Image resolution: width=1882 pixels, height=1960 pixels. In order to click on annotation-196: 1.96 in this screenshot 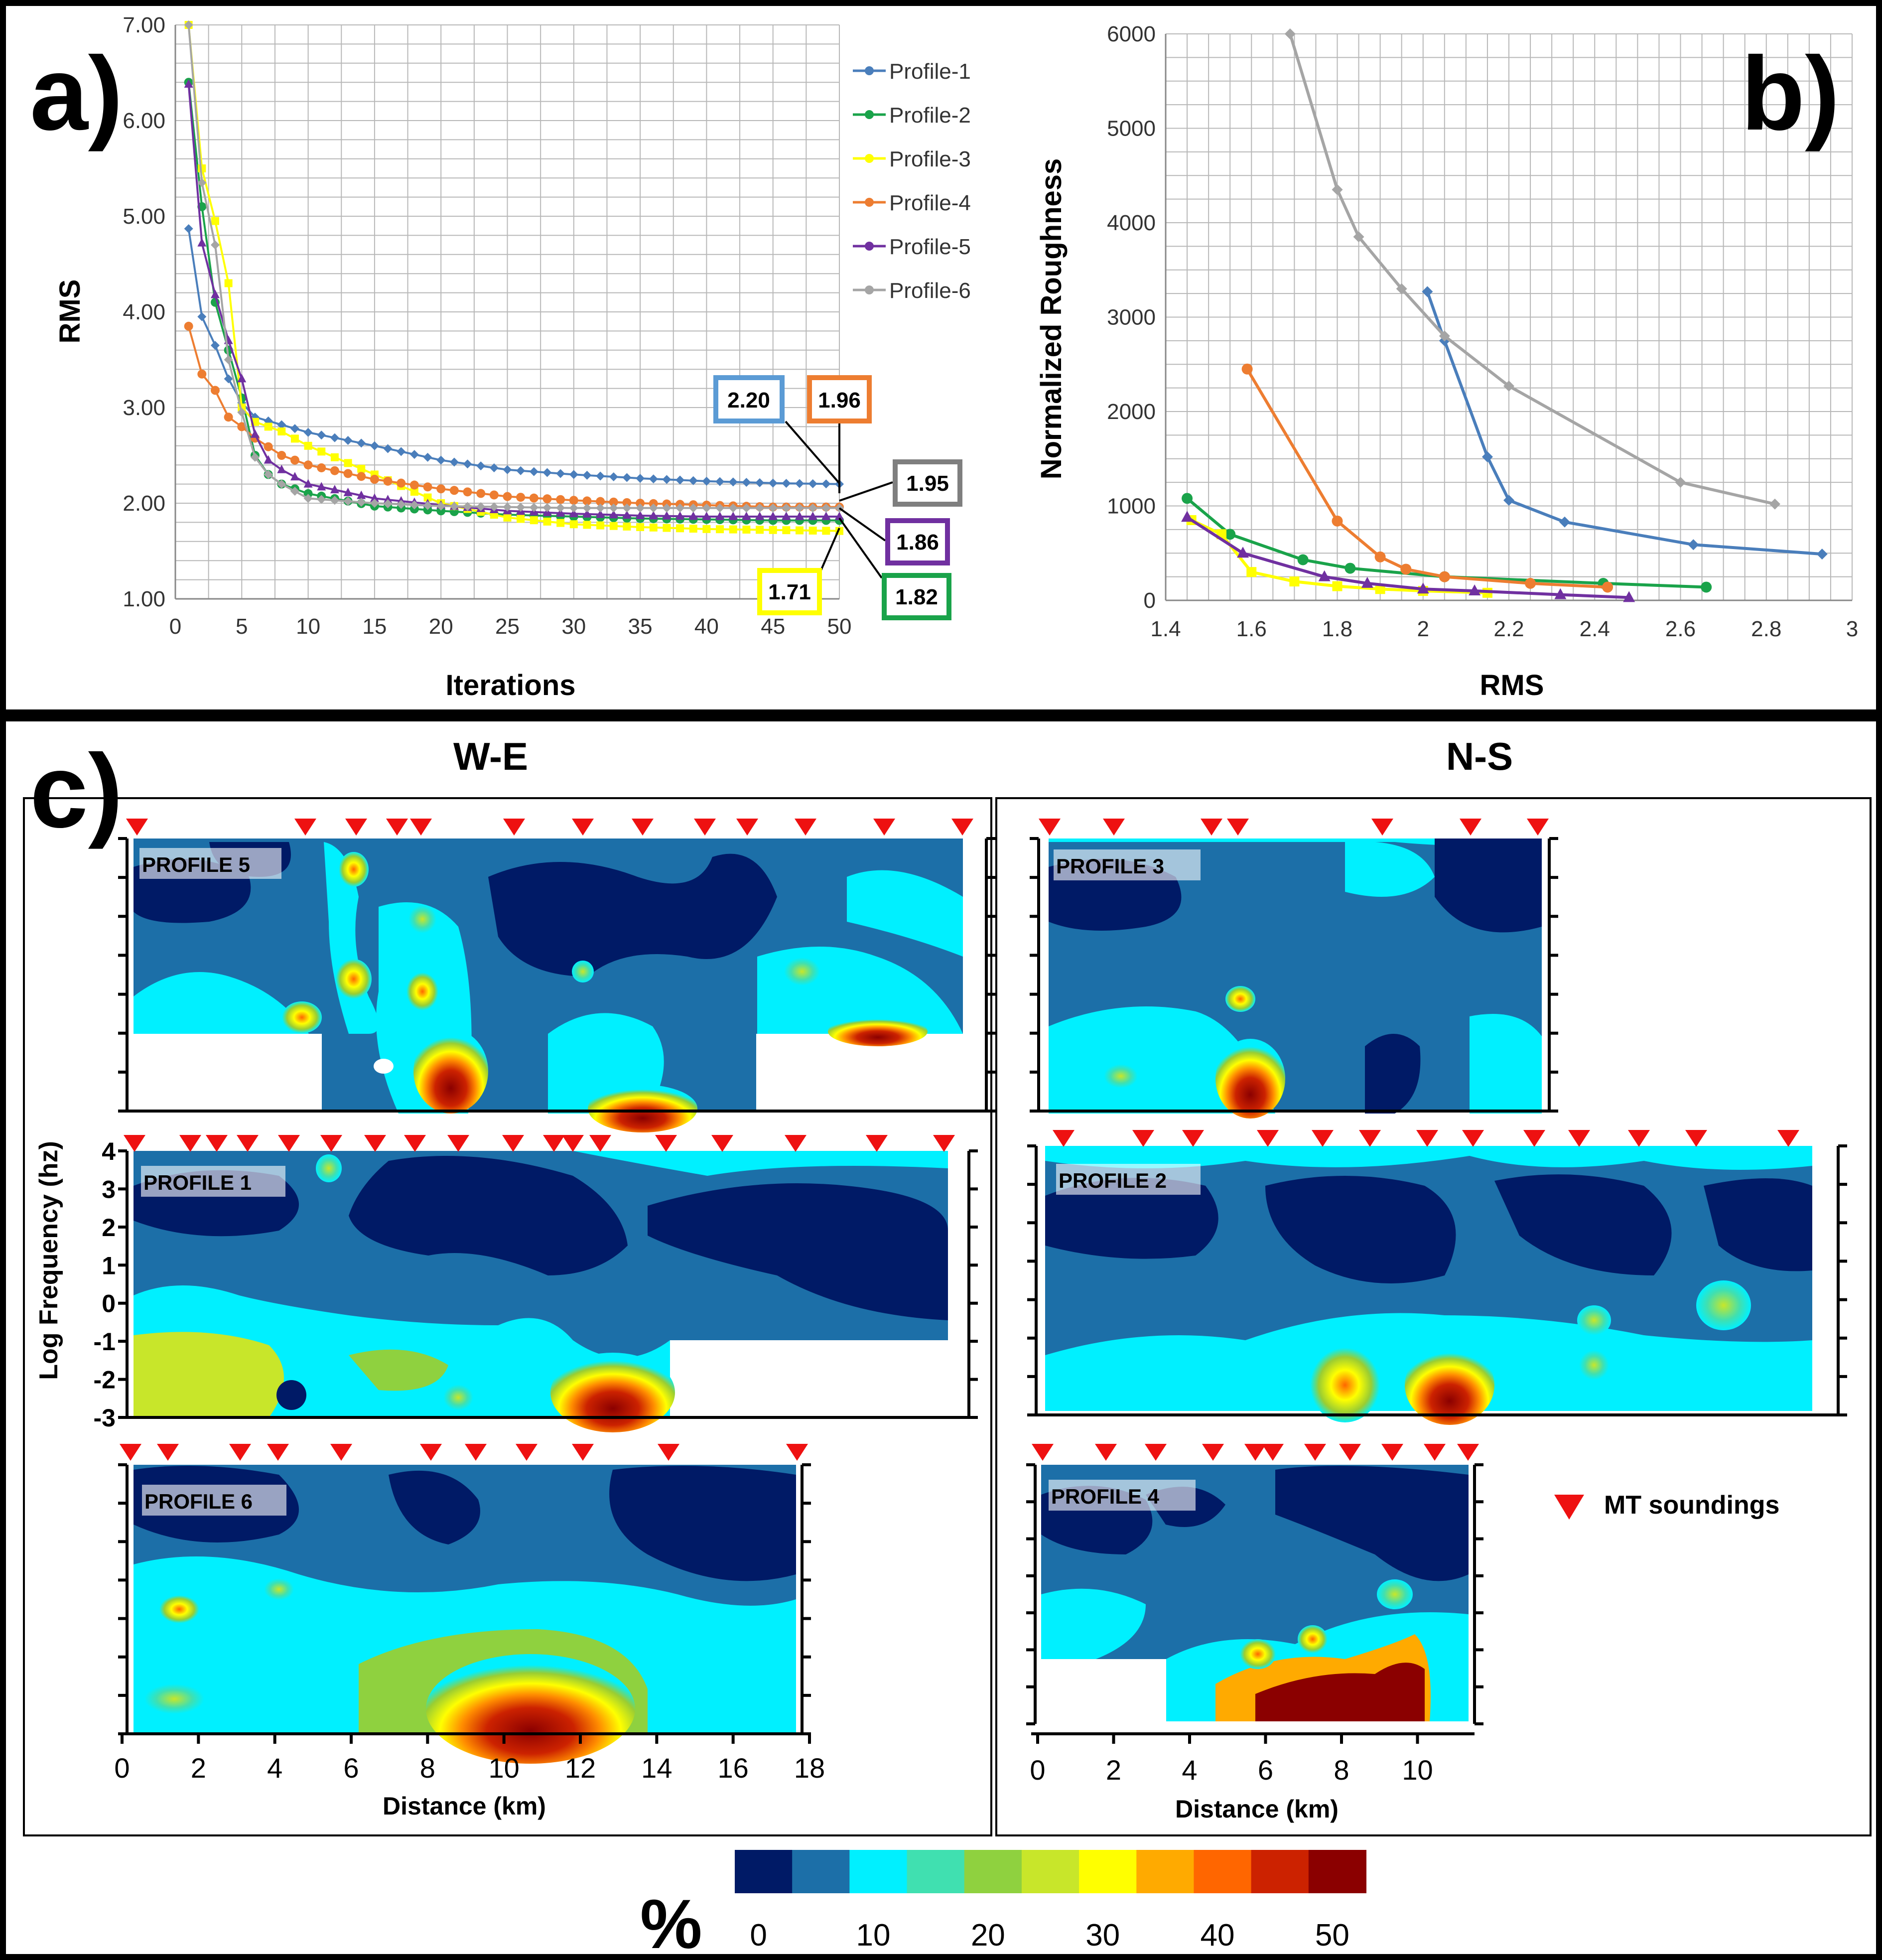, I will do `click(840, 400)`.